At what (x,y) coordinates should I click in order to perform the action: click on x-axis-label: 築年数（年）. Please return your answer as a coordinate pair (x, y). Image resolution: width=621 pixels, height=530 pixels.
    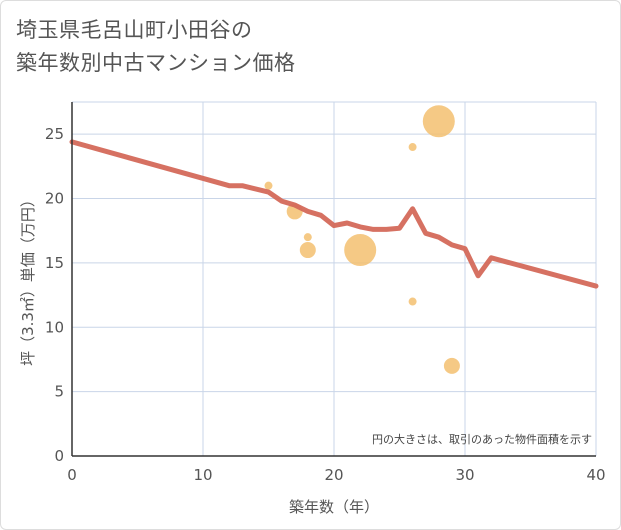
    Looking at the image, I should click on (334, 507).